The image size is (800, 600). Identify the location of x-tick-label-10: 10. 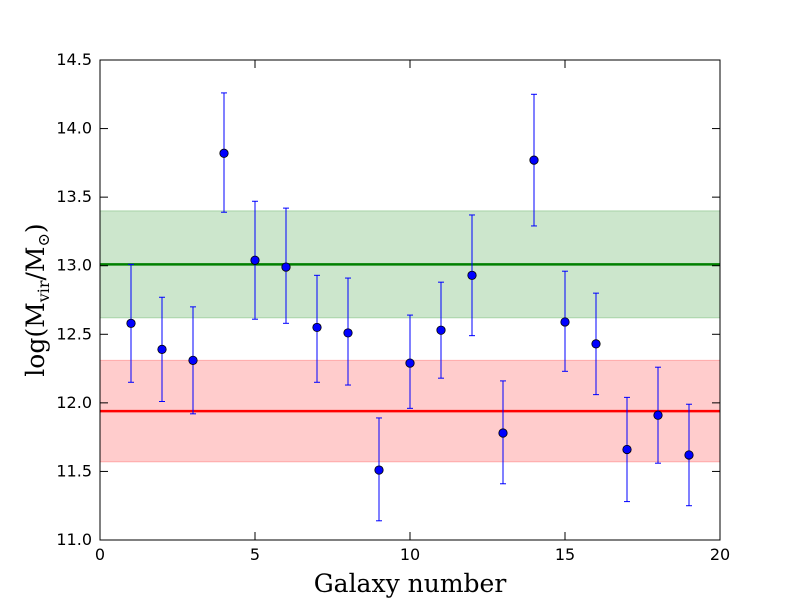
(410, 554).